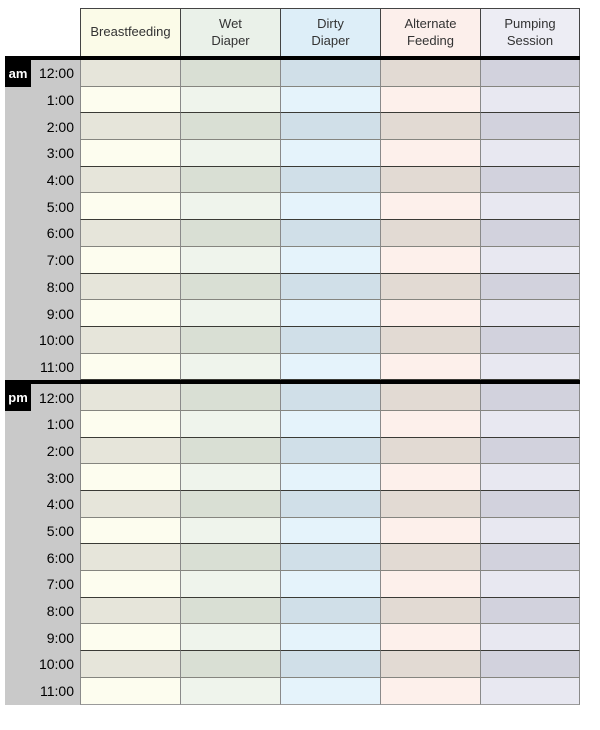  I want to click on schedule-row-am-1200: am 12:00, so click(292, 73).